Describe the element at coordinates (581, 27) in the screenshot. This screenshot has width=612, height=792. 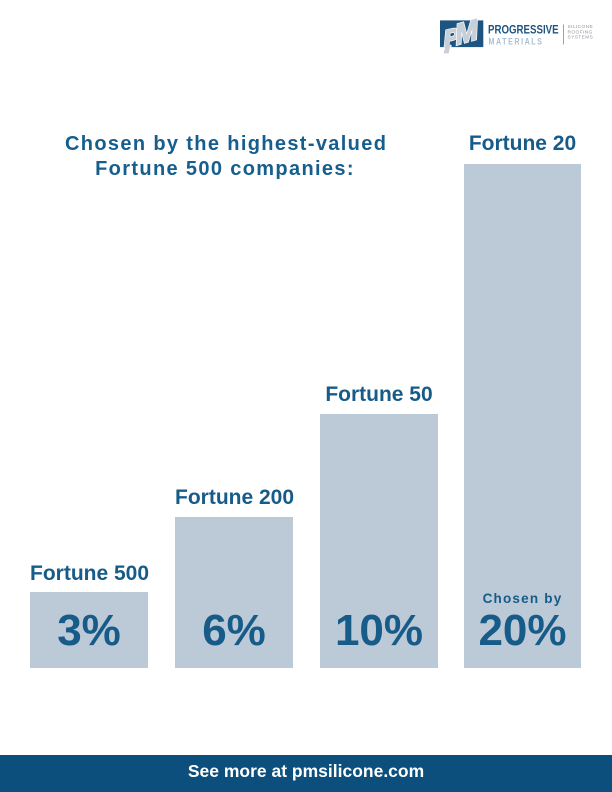
I see `svg-text: SILICONE` at that location.